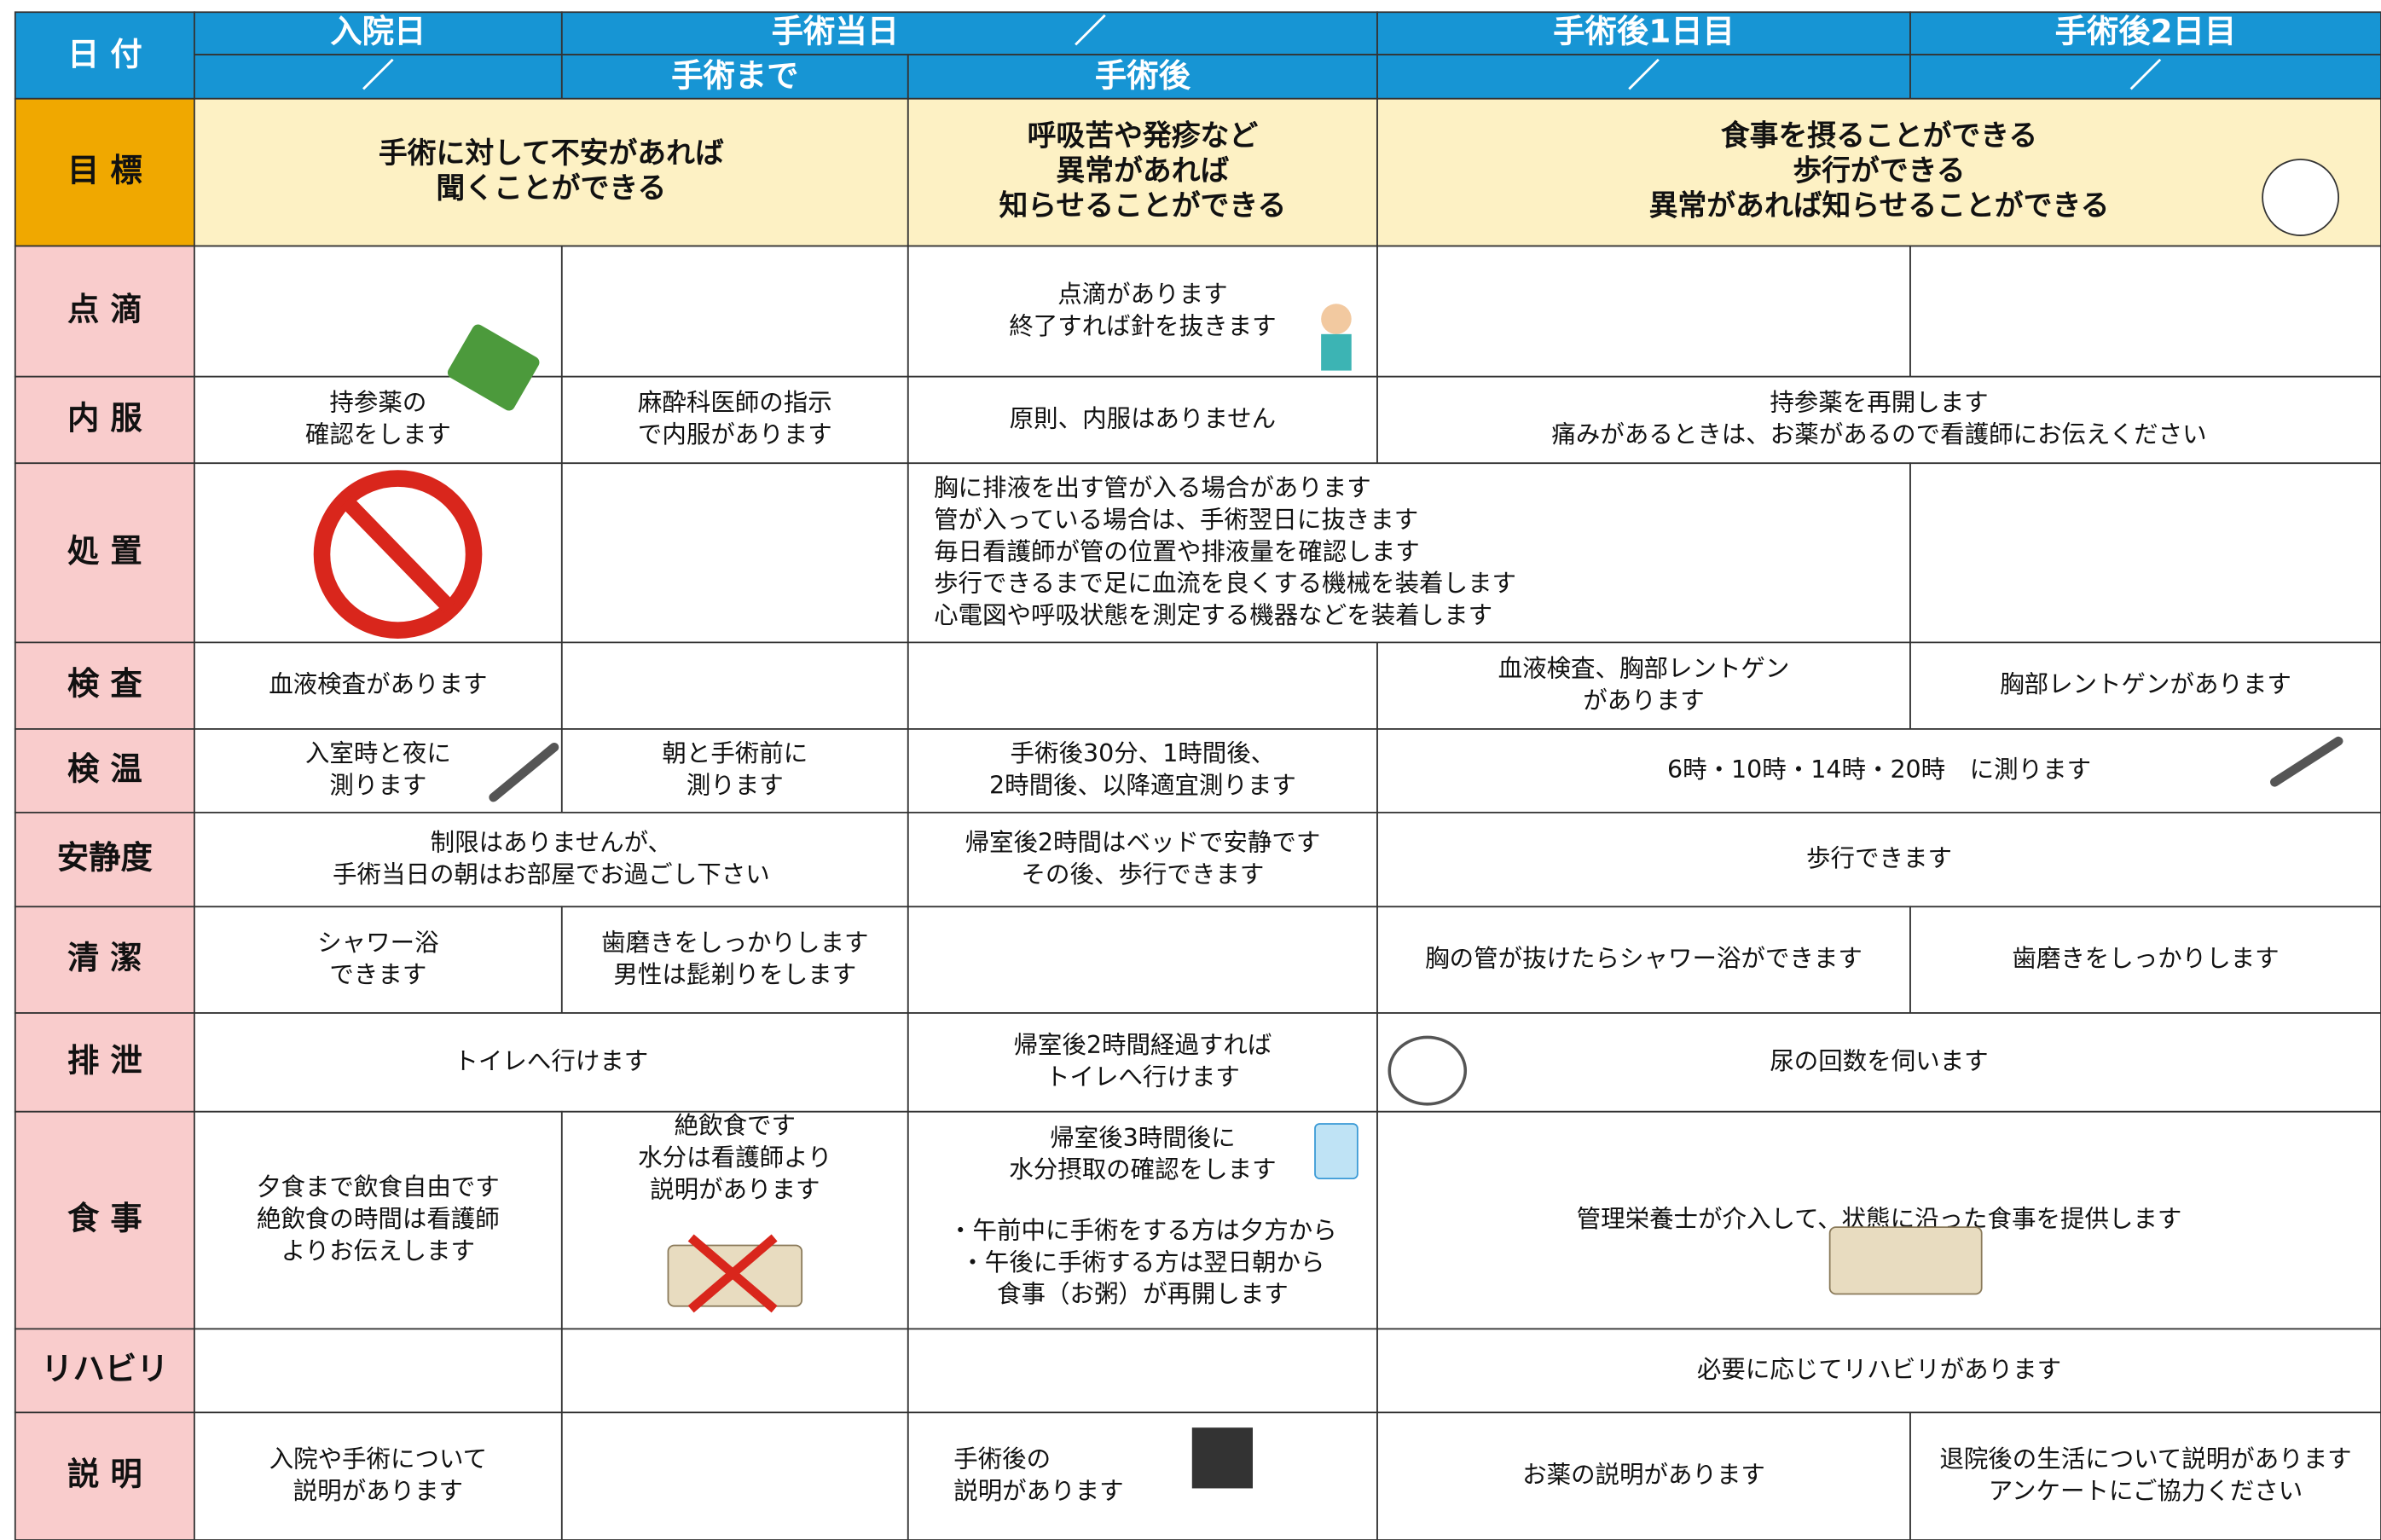 Image resolution: width=2381 pixels, height=1540 pixels. Describe the element at coordinates (397, 554) in the screenshot. I see `no-smoking-bar` at that location.